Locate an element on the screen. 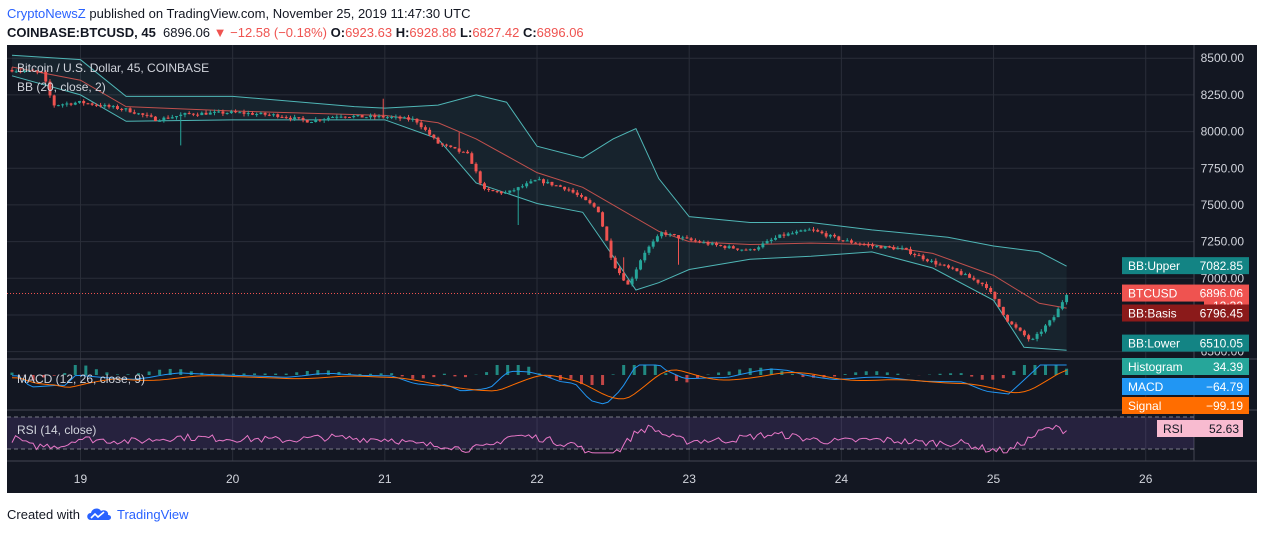 The image size is (1265, 533). value-label-background is located at coordinates (1185, 343).